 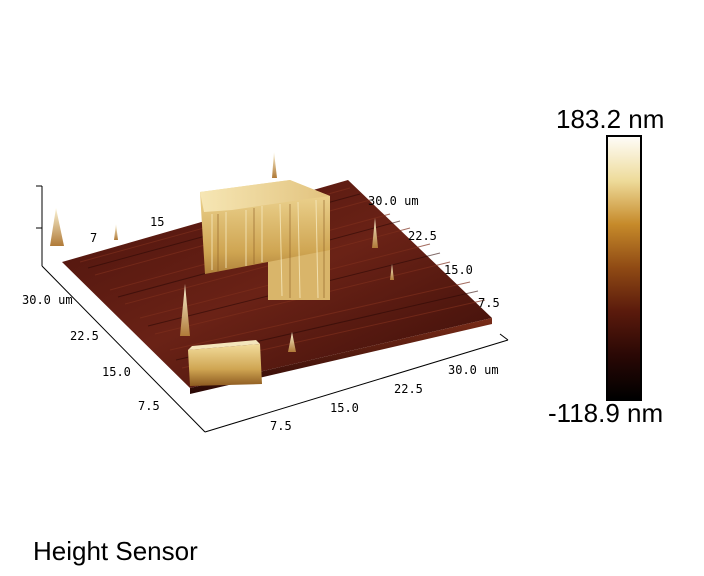 I want to click on back-tick: 30.0 um, so click(x=393, y=201).